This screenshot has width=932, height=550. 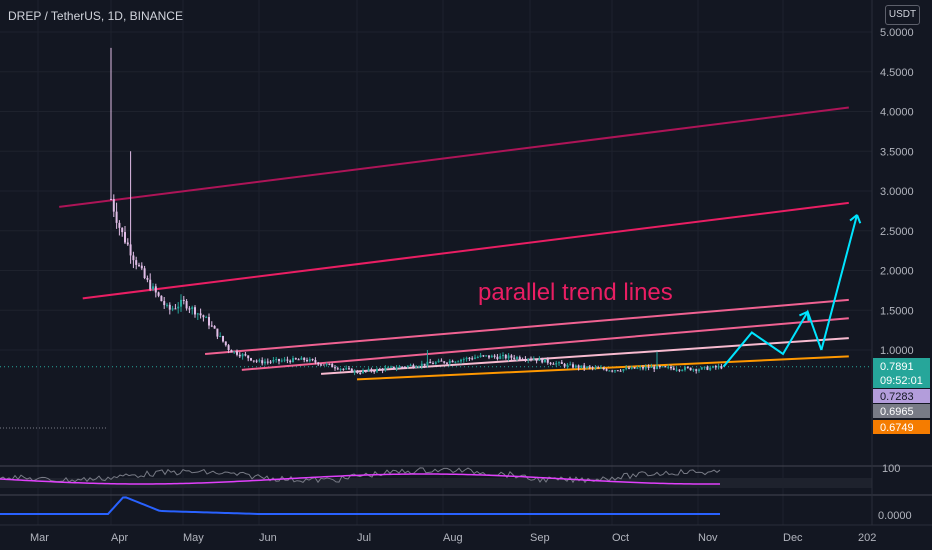 I want to click on time-tick: May, so click(x=193, y=538).